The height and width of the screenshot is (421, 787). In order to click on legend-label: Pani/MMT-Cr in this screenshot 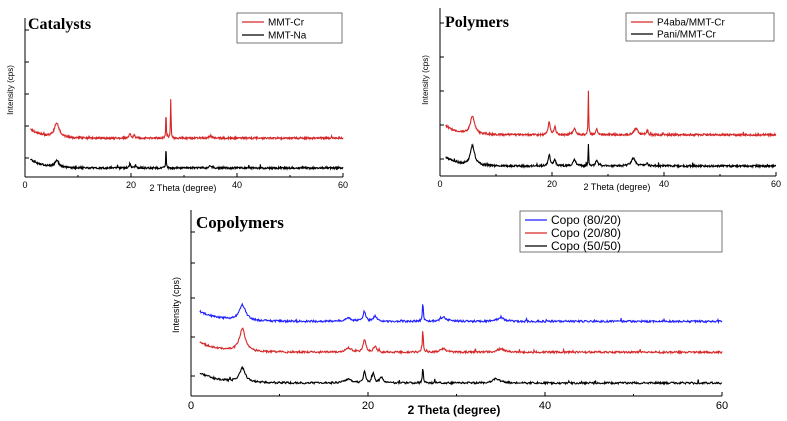, I will do `click(687, 35)`.